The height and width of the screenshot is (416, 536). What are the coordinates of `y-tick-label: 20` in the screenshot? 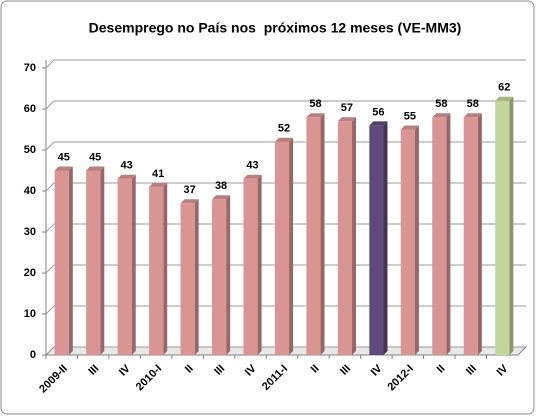 It's located at (30, 273).